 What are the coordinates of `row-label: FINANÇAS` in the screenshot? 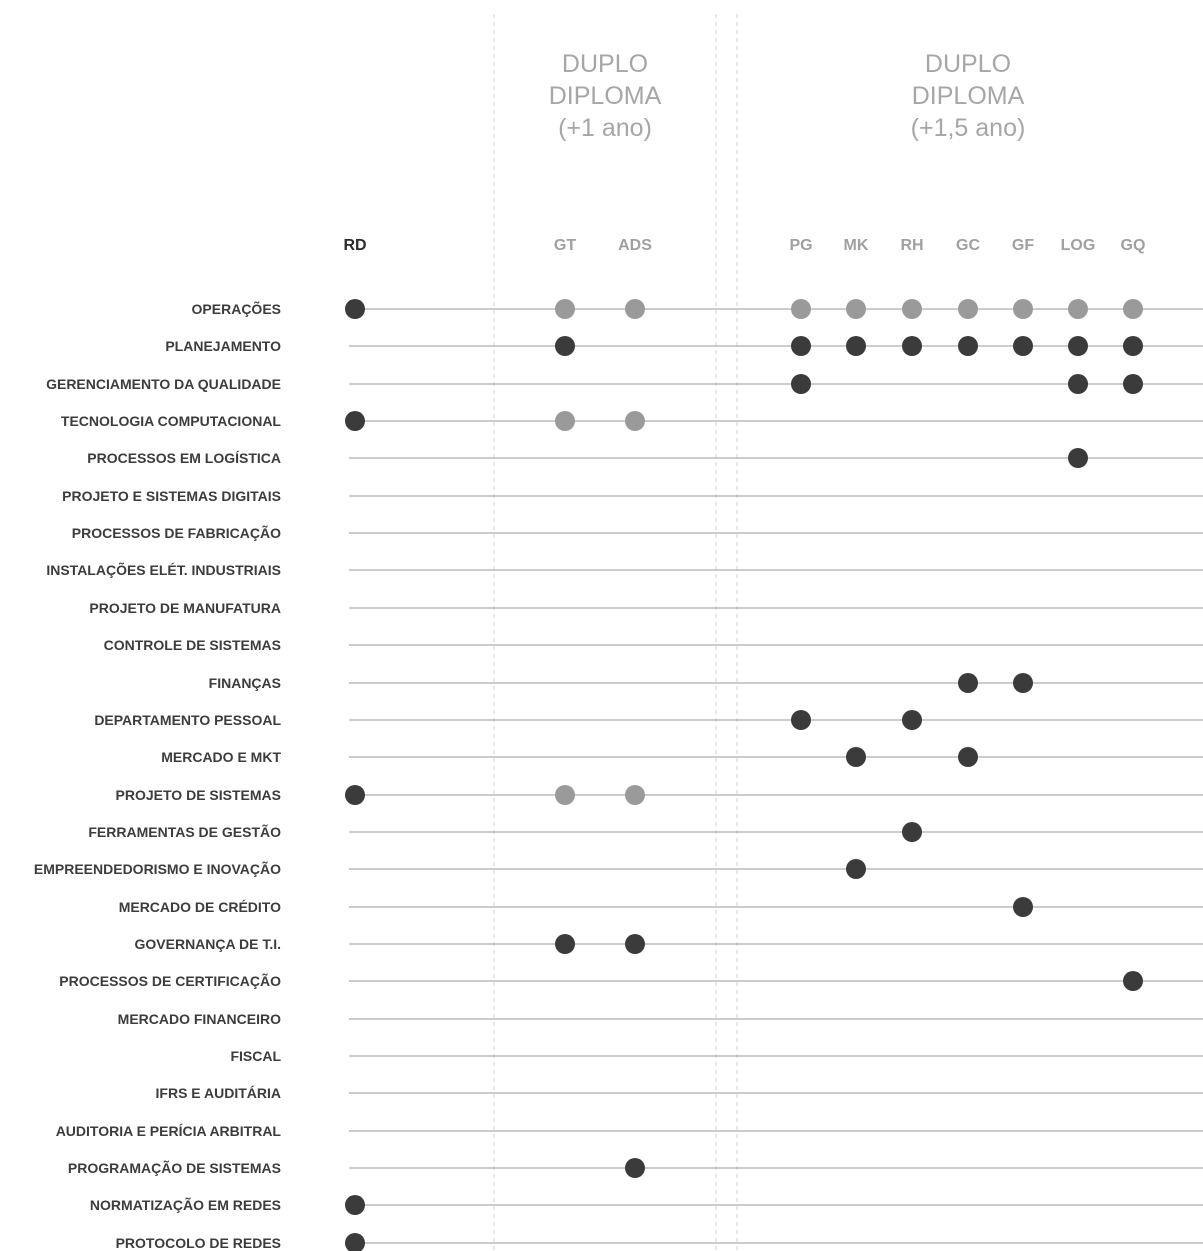 It's located at (245, 683).